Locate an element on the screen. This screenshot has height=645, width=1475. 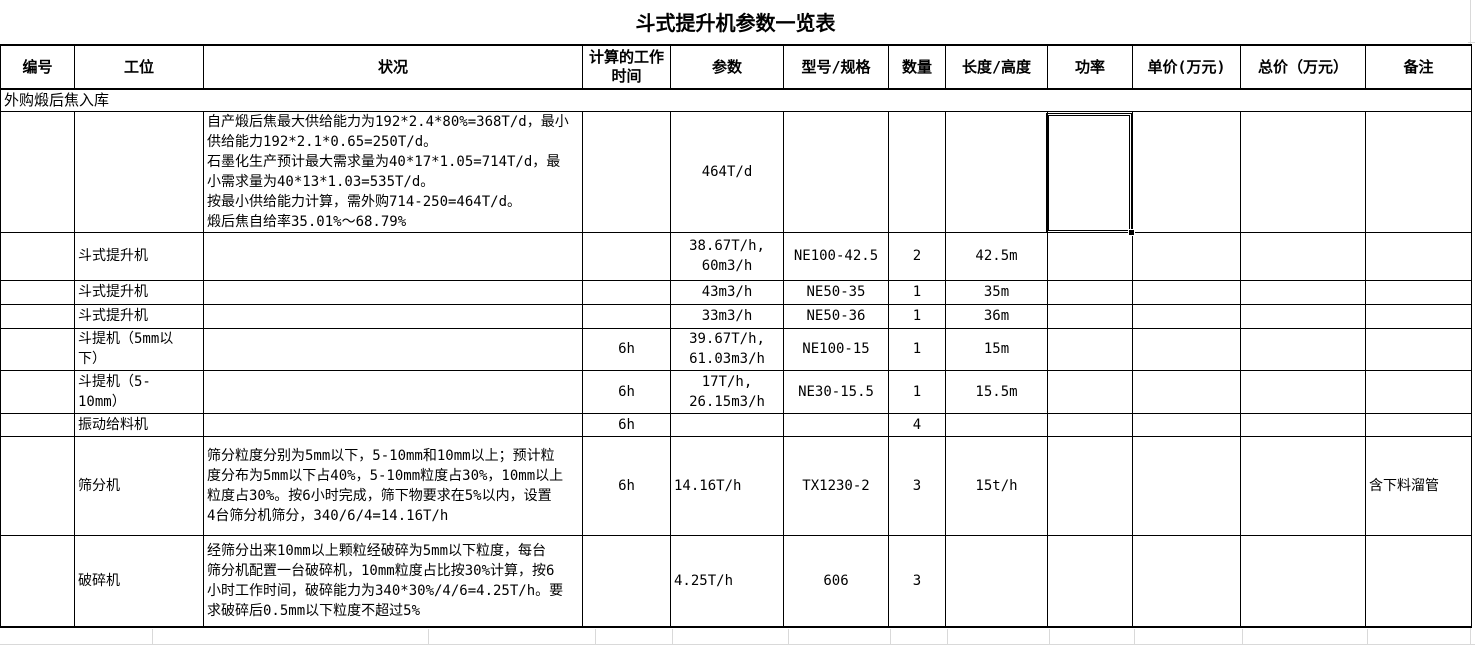
cell-length: 15m is located at coordinates (996, 349).